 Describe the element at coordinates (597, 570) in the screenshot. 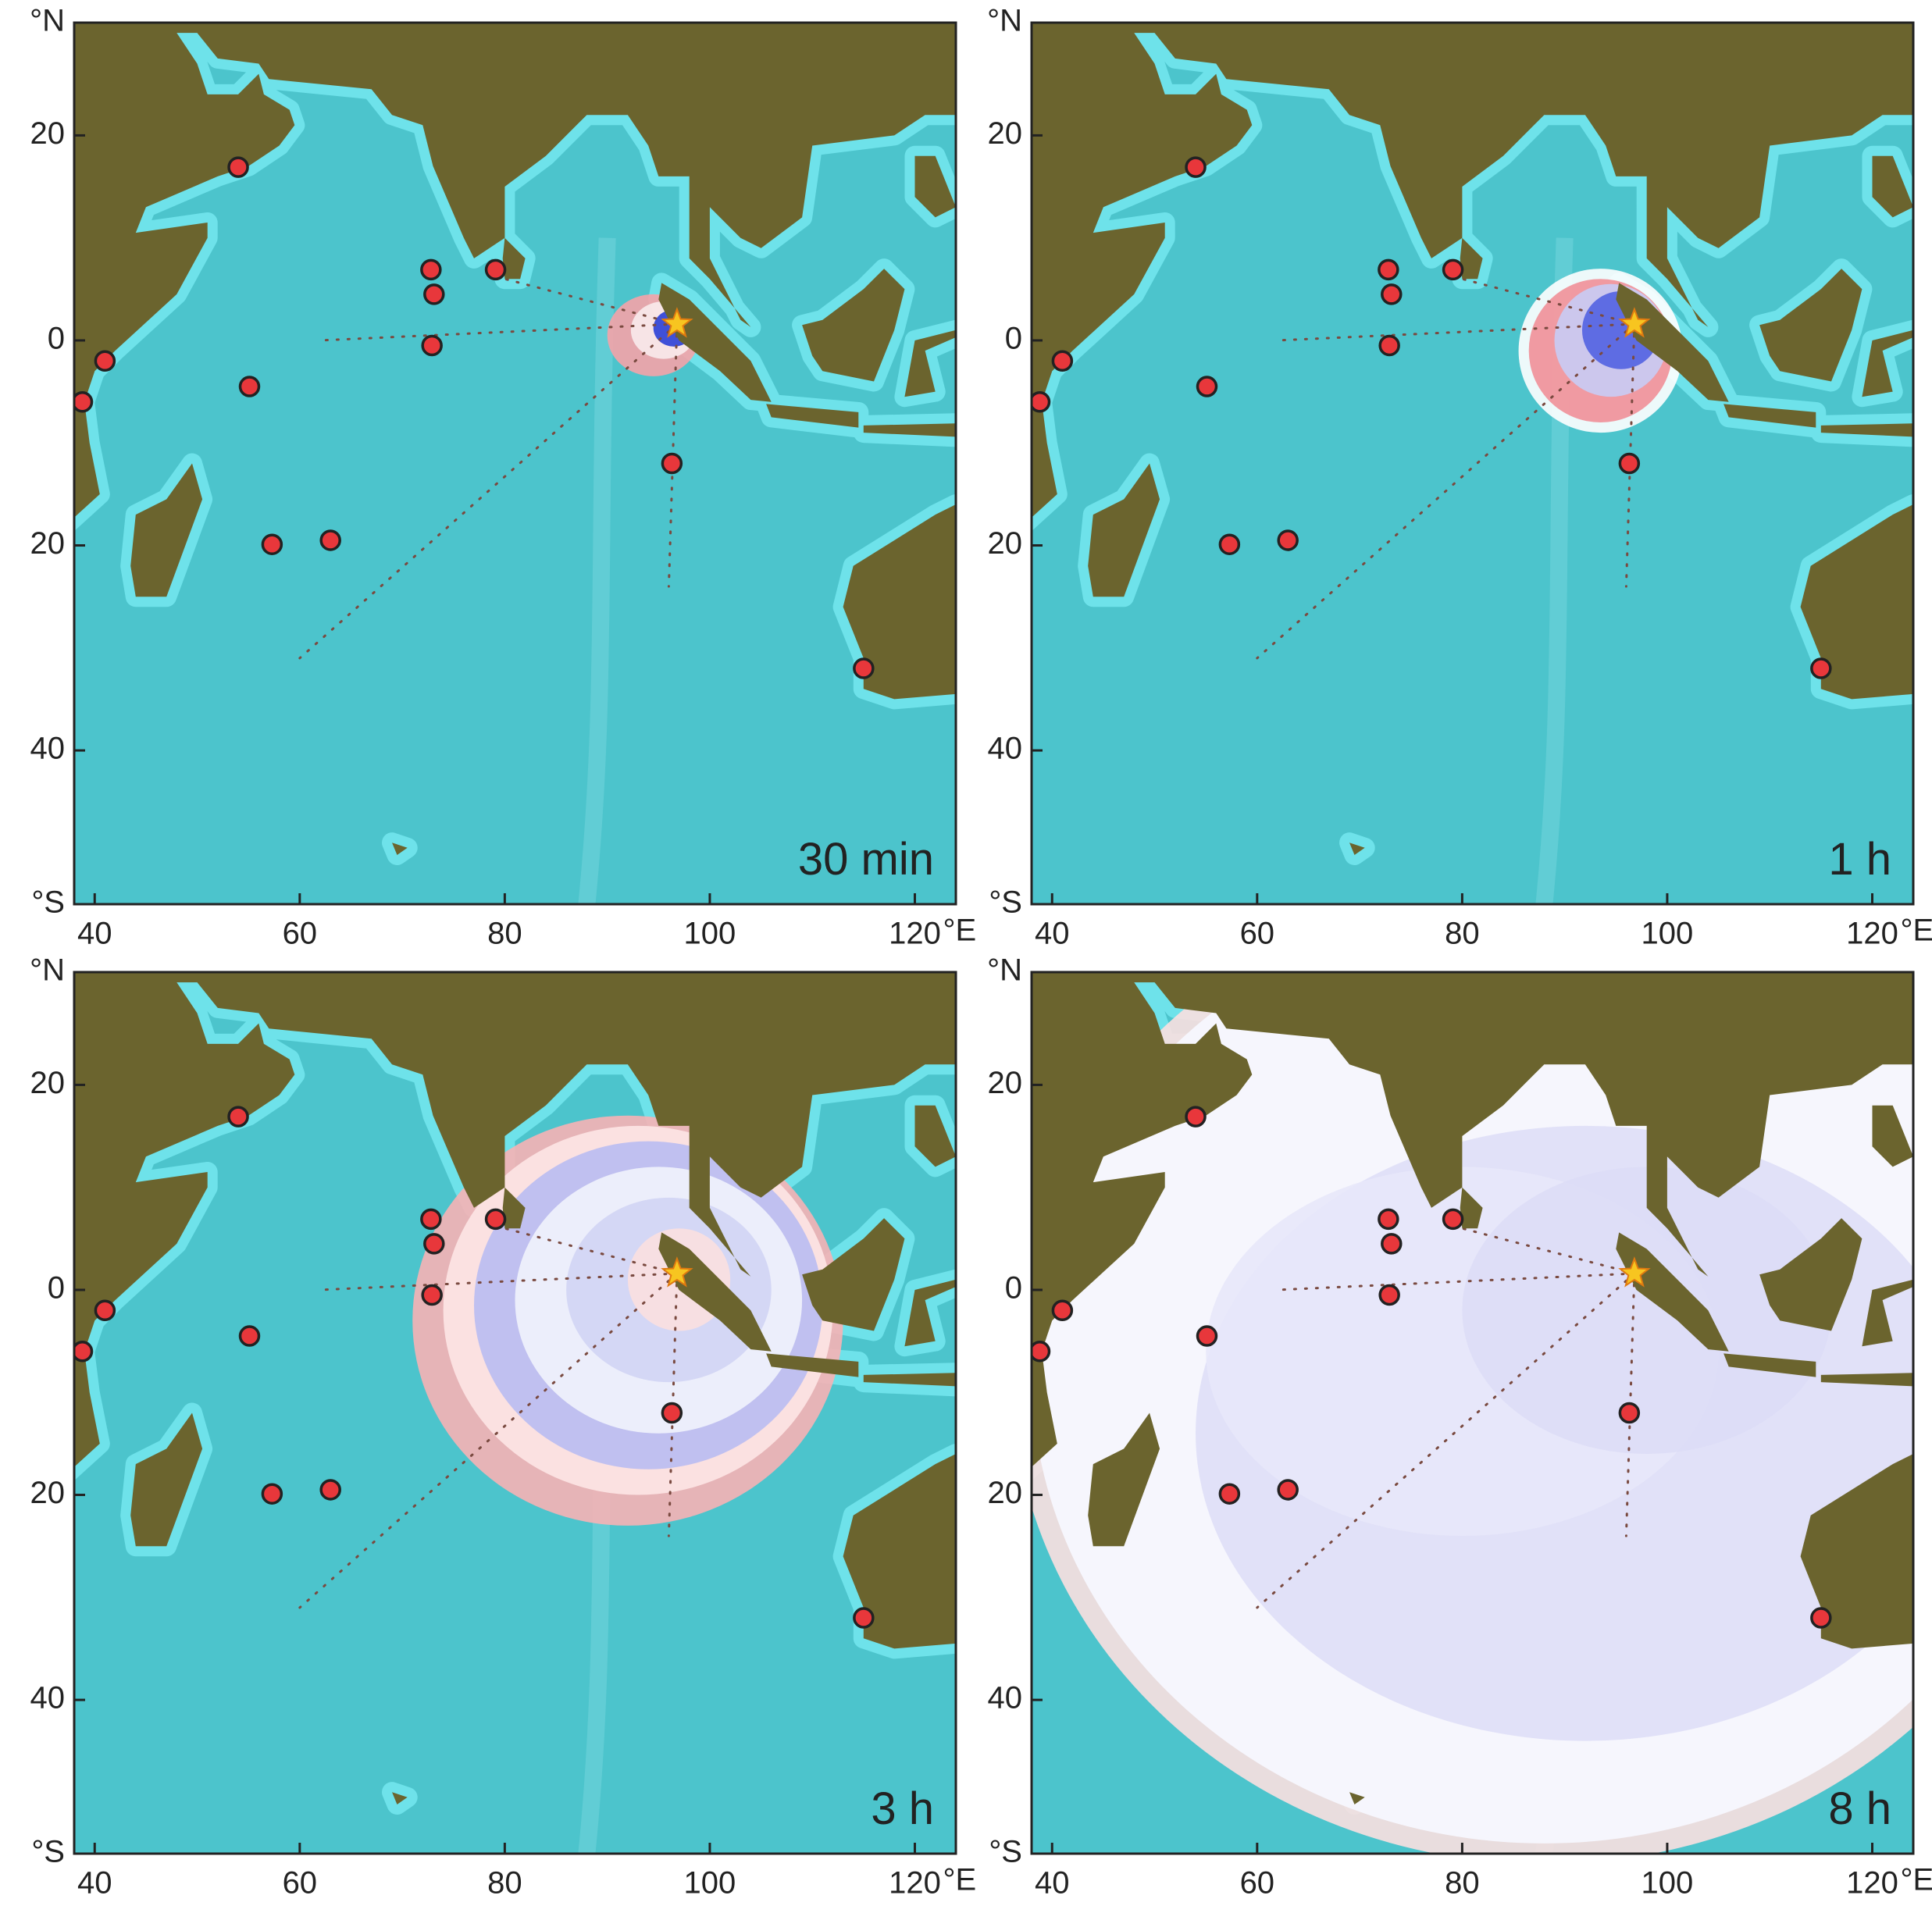

I see `ridge` at that location.